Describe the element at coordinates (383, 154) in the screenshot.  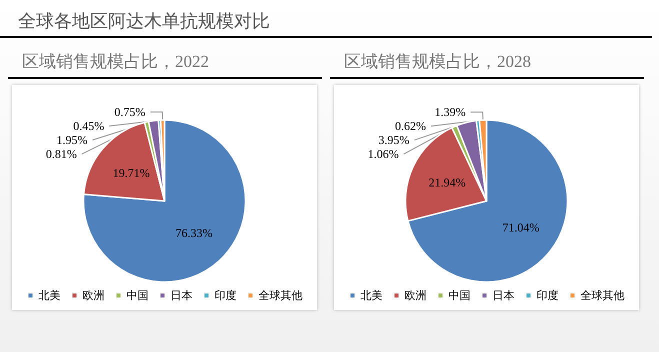
I see `data-label: 1.06%` at that location.